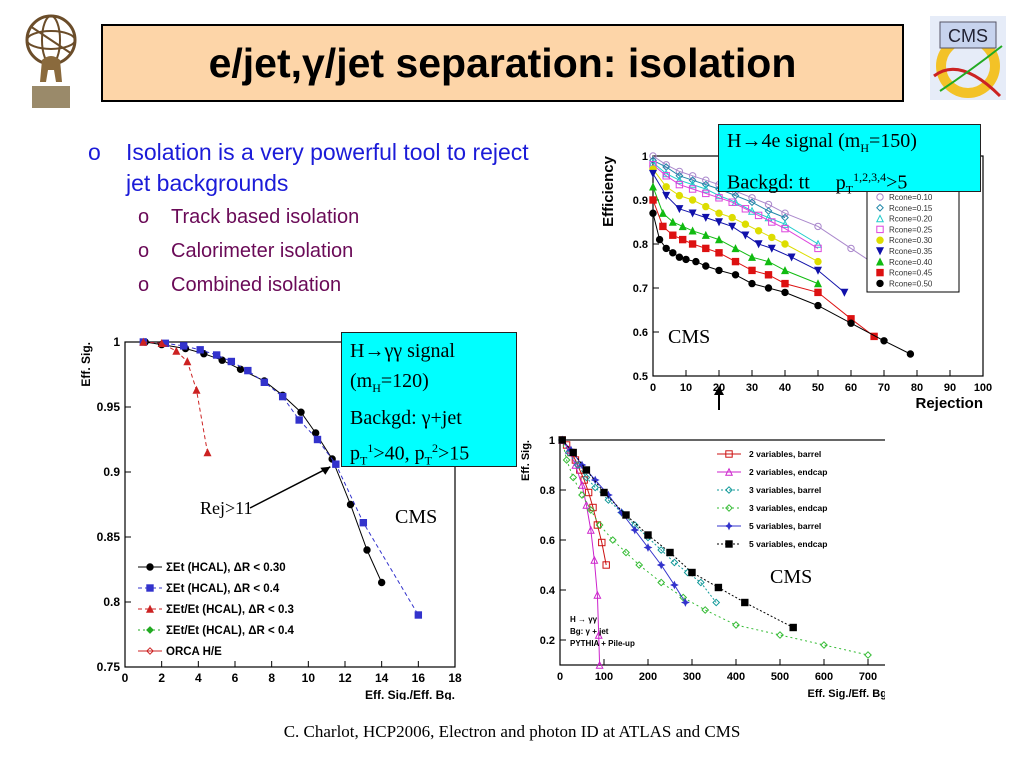 The width and height of the screenshot is (1024, 768). Describe the element at coordinates (640, 289) in the screenshot. I see `y-tick-label: 0.7` at that location.